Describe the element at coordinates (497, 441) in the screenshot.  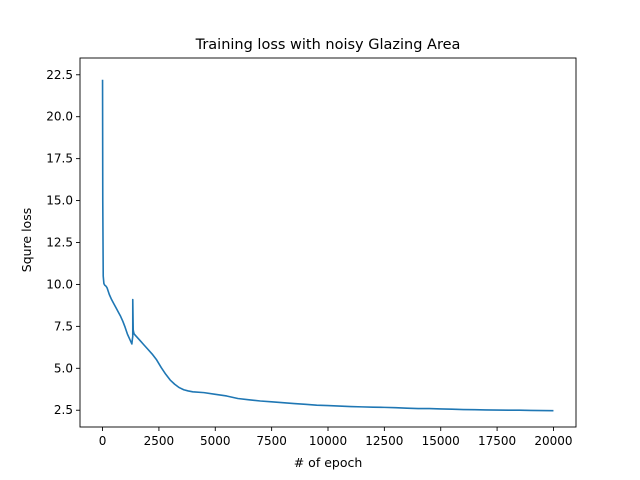
I see `x-tick-label: 17500` at that location.